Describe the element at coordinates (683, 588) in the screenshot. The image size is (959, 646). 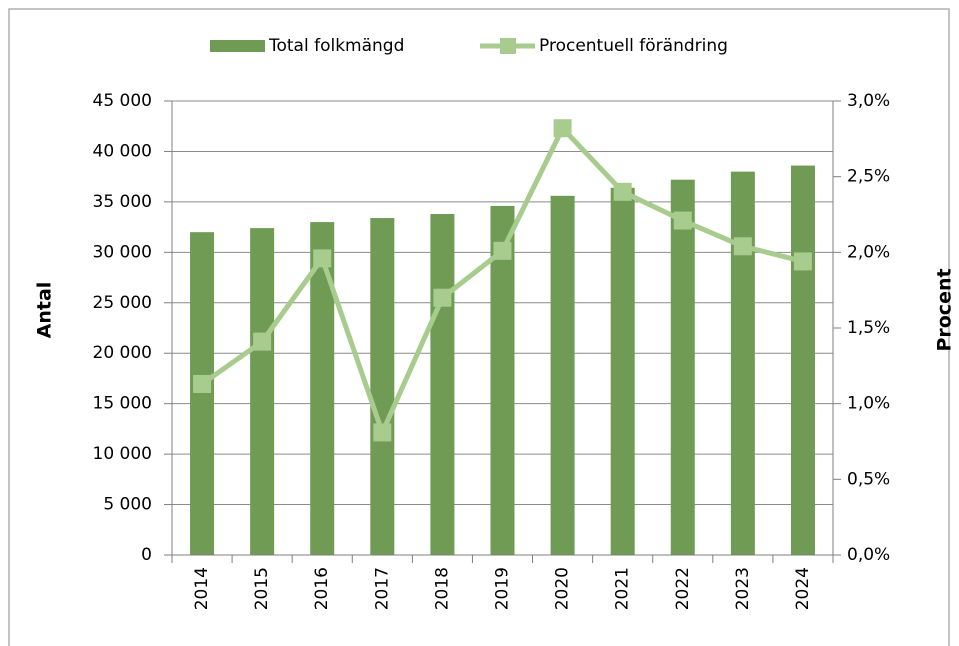
I see `x-tick-label: 2022` at that location.